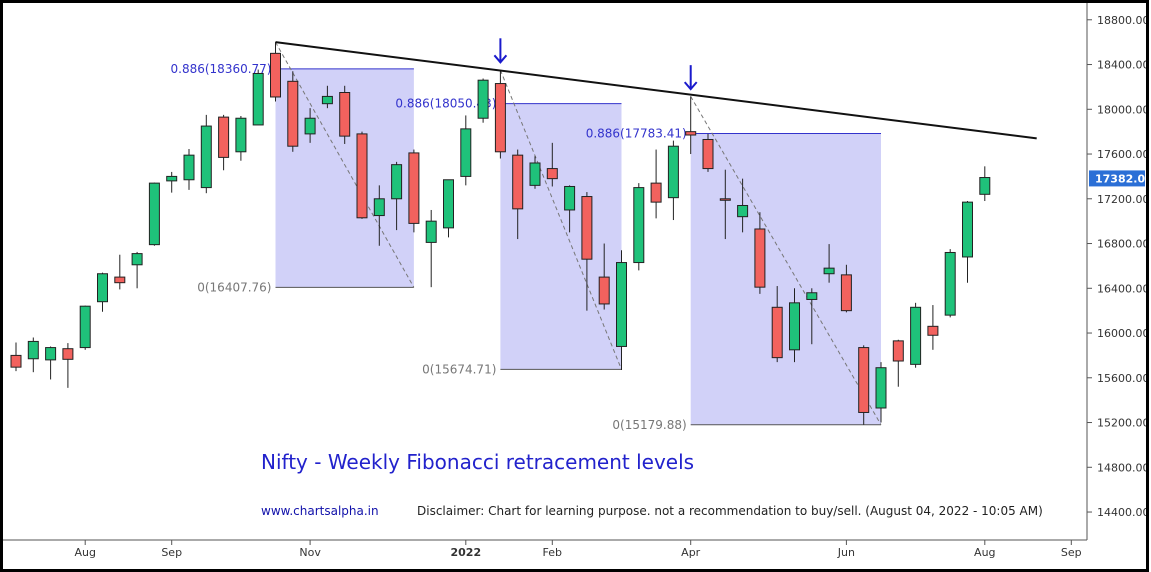  I want to click on resistance-trendline, so click(656, 90).